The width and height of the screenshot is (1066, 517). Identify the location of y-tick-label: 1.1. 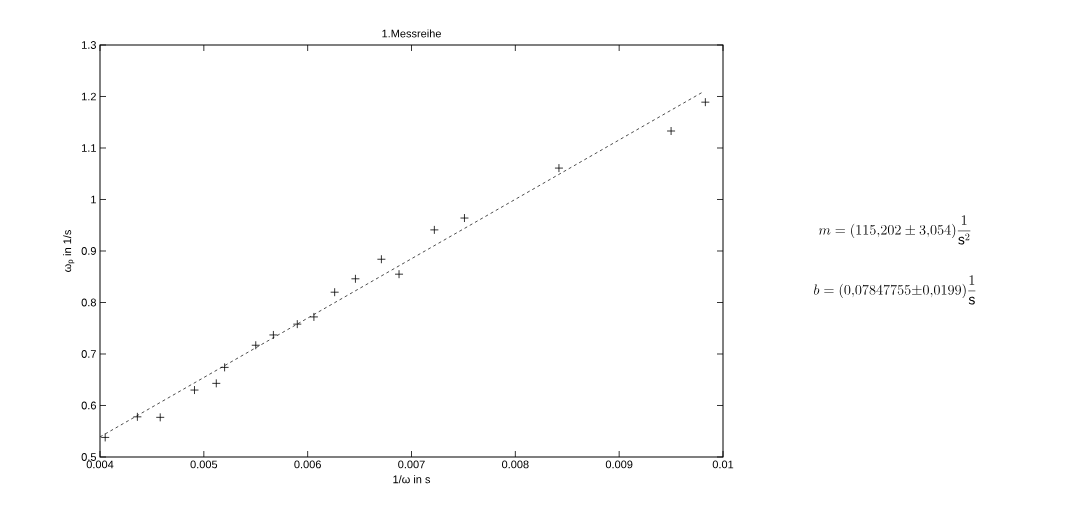
(89, 148).